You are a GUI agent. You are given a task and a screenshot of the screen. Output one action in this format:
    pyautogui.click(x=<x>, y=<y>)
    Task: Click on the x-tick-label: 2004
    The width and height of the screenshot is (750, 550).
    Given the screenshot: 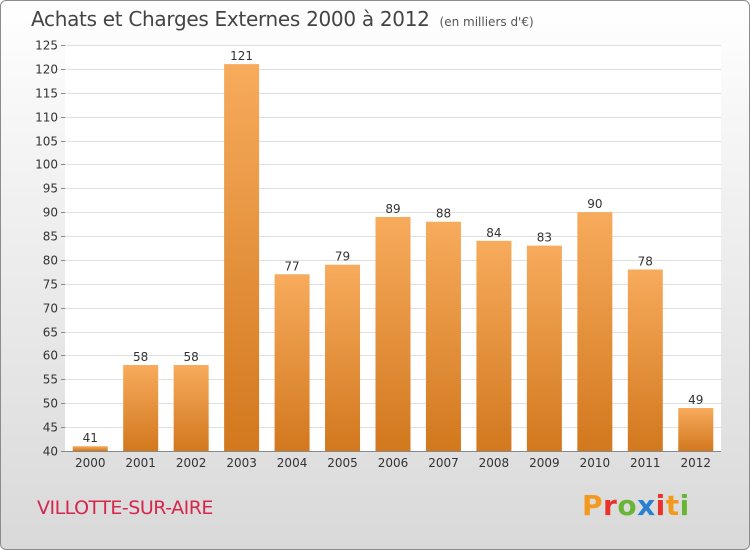 What is the action you would take?
    pyautogui.click(x=292, y=463)
    